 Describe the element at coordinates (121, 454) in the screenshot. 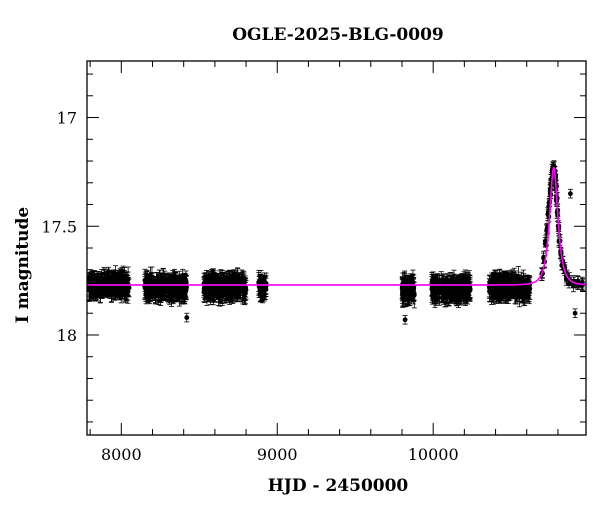

I see `x-tick-label: 8000` at that location.